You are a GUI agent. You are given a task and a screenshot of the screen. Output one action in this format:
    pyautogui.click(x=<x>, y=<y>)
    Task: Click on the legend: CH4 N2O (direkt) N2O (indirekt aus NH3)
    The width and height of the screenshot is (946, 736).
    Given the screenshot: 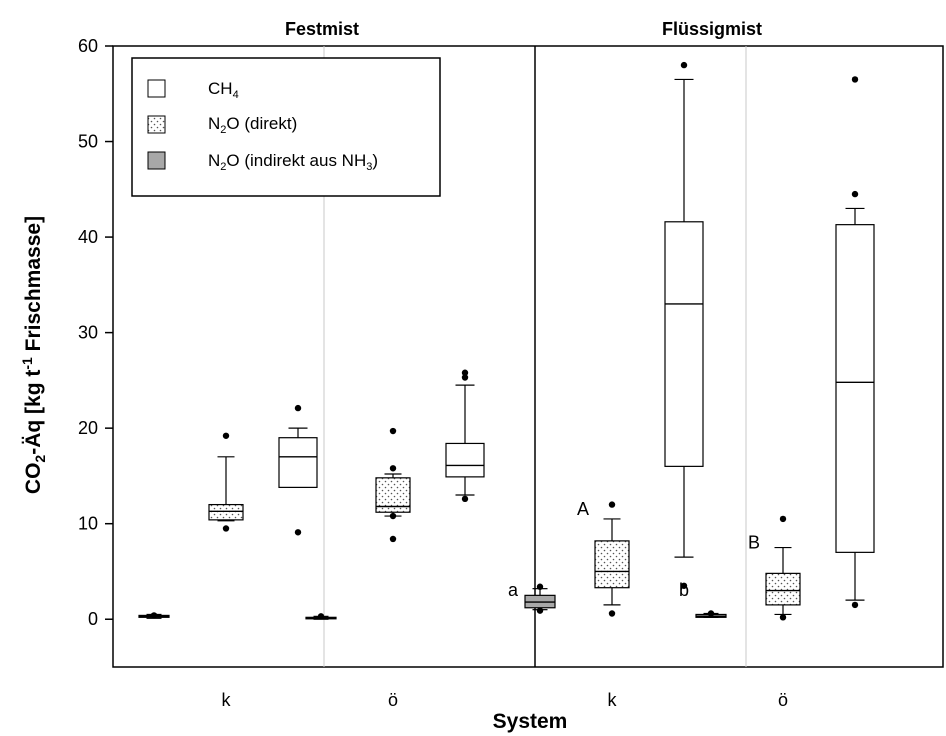 What is the action you would take?
    pyautogui.click(x=286, y=127)
    